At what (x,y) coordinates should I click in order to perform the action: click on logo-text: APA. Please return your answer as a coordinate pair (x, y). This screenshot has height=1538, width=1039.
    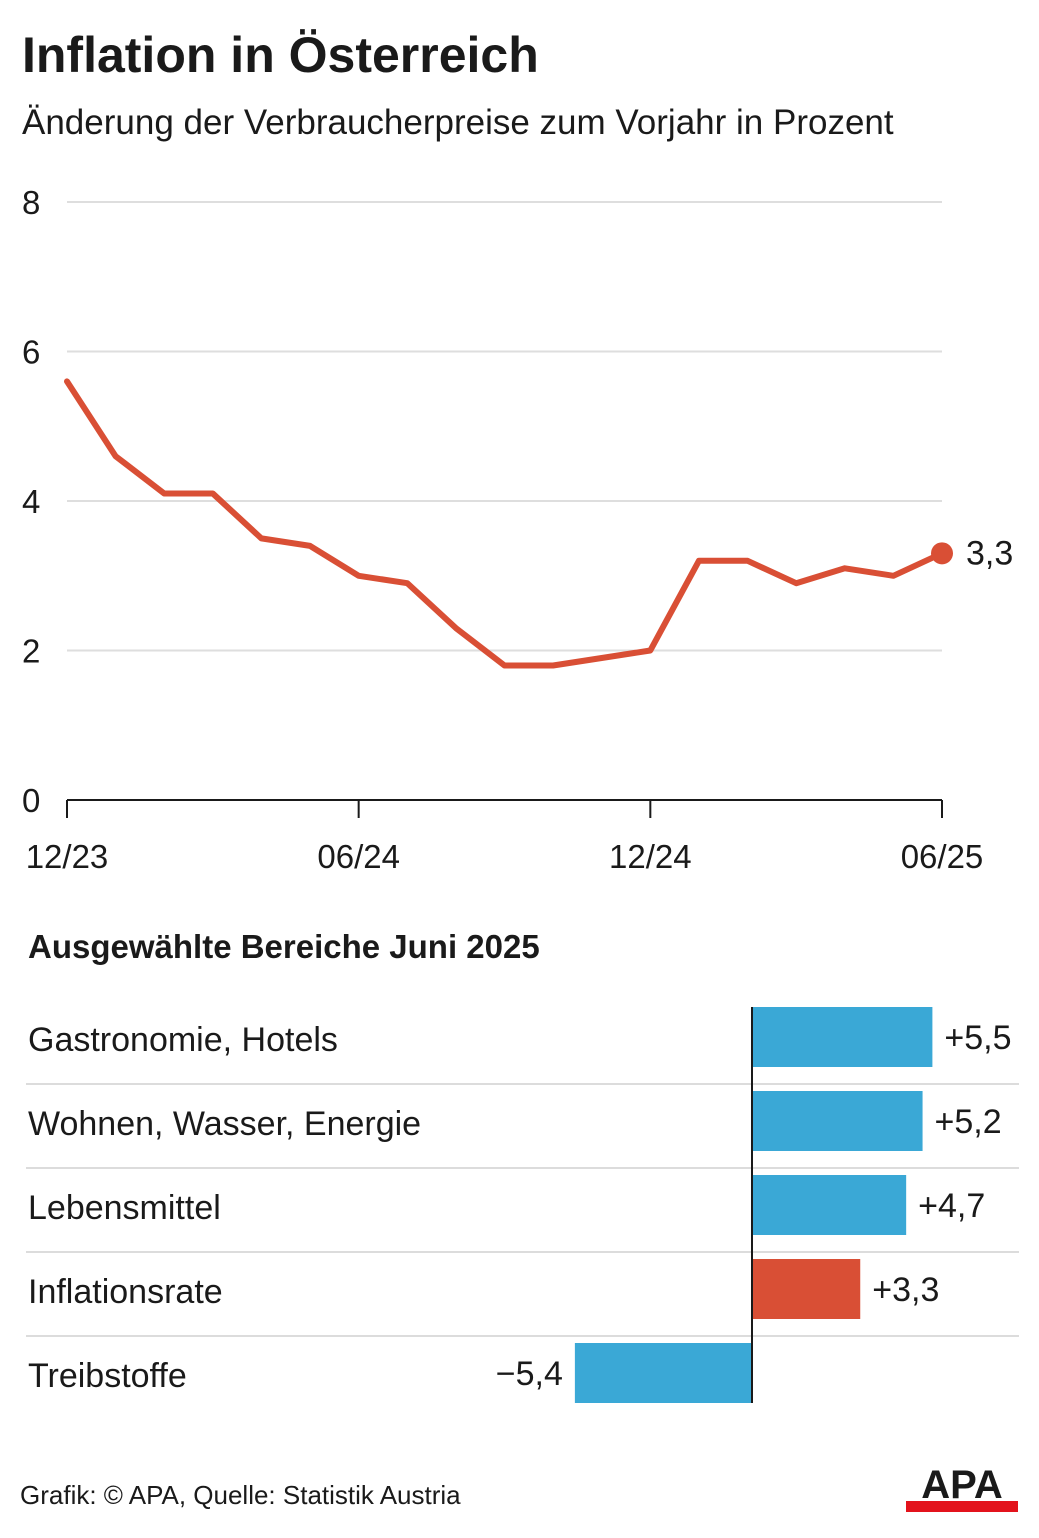
    Looking at the image, I should click on (961, 1485).